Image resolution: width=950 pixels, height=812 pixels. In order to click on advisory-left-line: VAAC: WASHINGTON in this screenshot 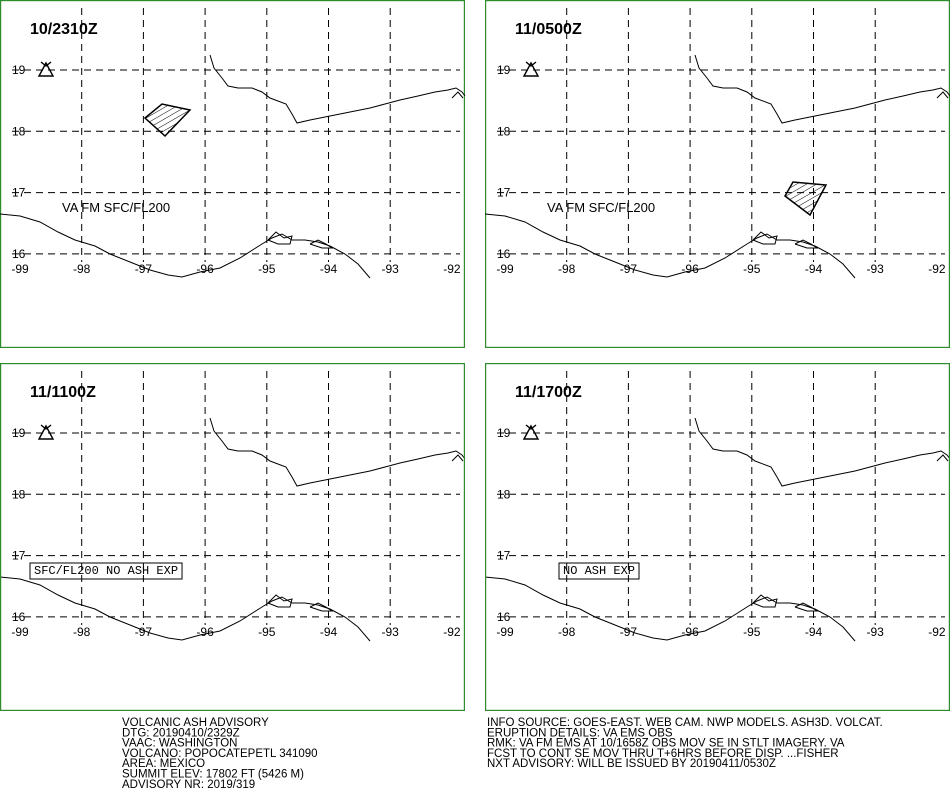, I will do `click(179, 744)`.